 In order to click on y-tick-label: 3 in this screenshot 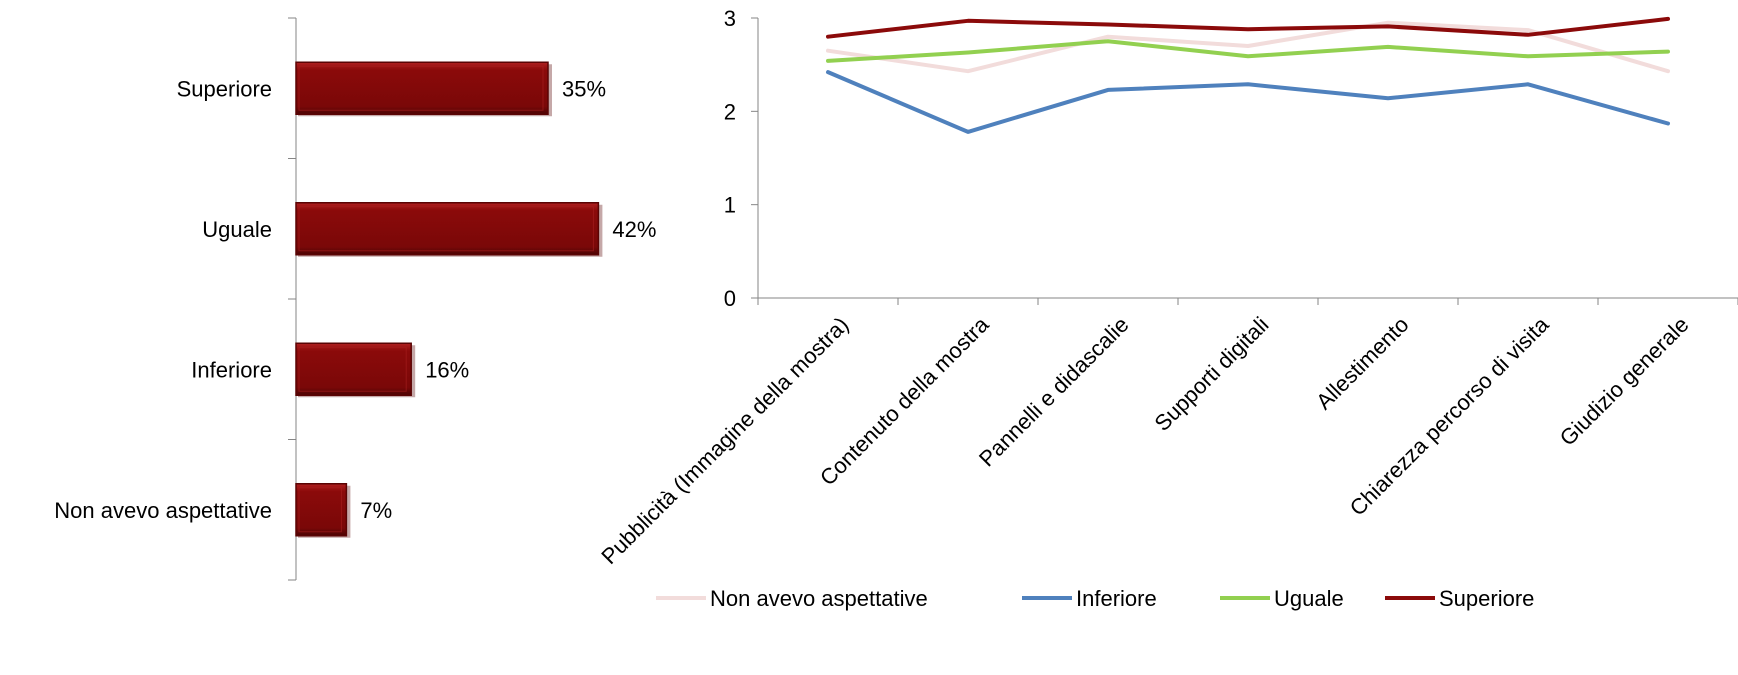, I will do `click(730, 18)`.